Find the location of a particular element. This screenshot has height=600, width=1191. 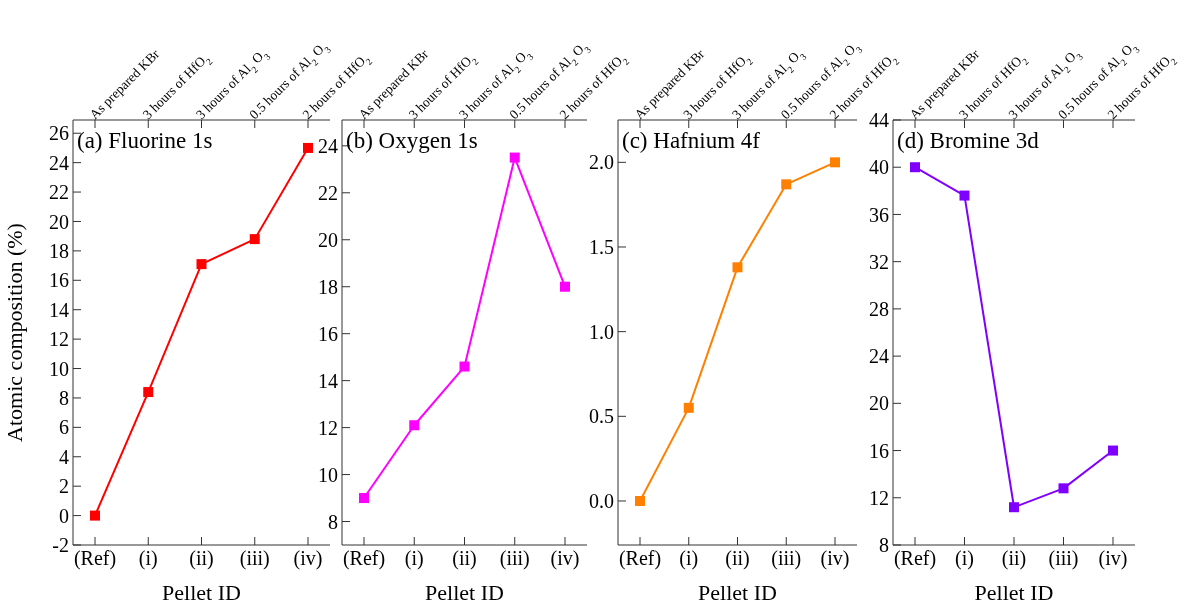

y-tick-label: 32 is located at coordinates (879, 261).